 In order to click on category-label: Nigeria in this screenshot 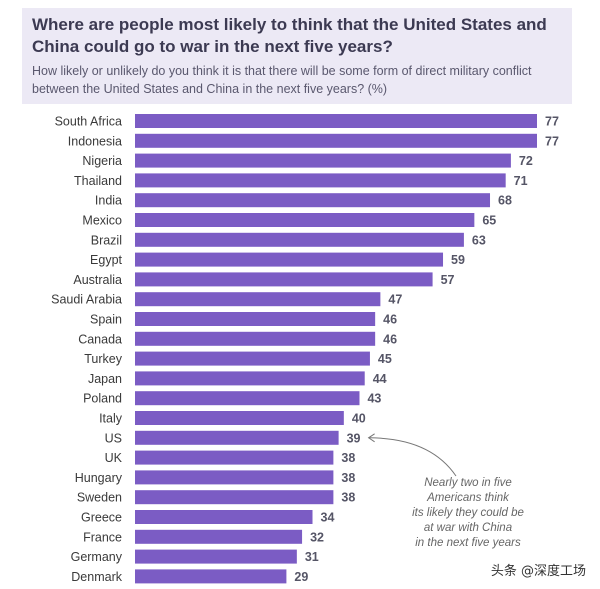, I will do `click(102, 161)`.